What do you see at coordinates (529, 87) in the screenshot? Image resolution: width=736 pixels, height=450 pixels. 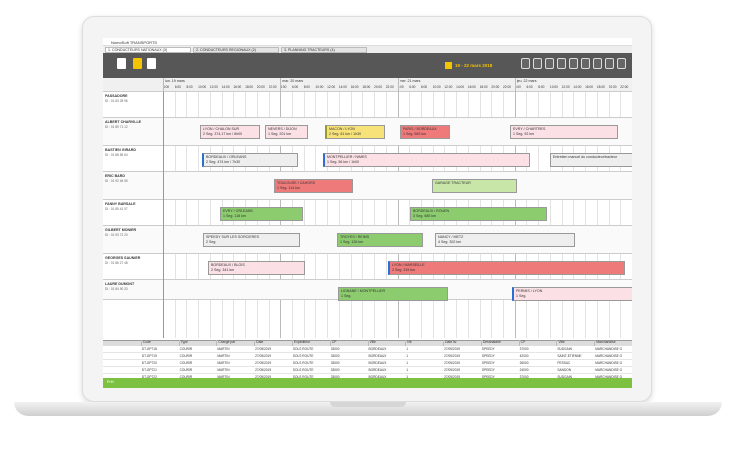 I see `hour-label: 6:00` at bounding box center [529, 87].